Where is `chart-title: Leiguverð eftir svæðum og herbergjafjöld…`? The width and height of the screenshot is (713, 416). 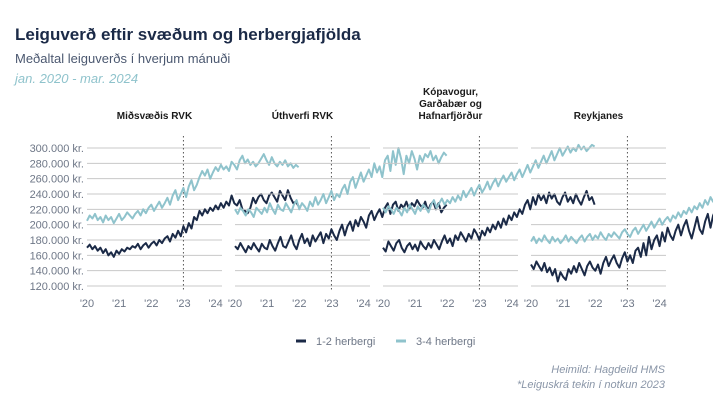
chart-title: Leiguverð eftir svæðum og herbergjafjöld… is located at coordinates (188, 34).